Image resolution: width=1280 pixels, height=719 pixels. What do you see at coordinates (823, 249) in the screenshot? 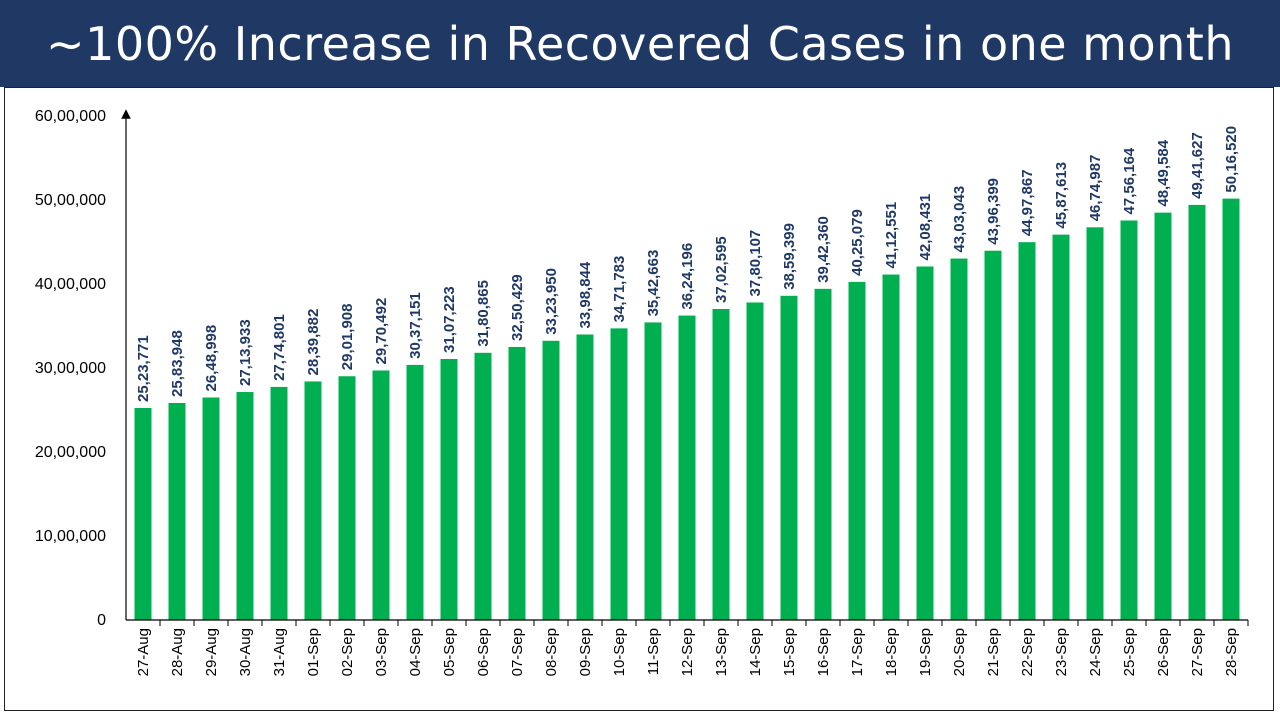
I see `data-label: 39,42,360` at bounding box center [823, 249].